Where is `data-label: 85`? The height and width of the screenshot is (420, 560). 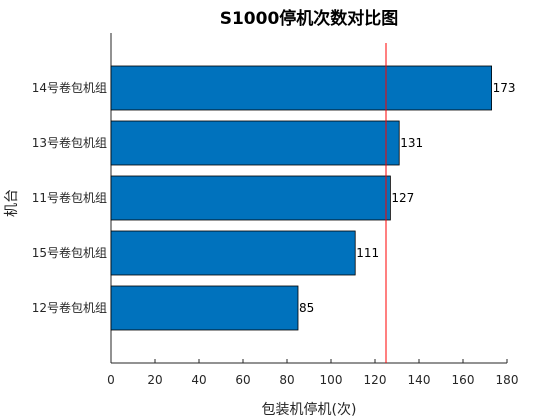 data-label: 85 is located at coordinates (306, 308).